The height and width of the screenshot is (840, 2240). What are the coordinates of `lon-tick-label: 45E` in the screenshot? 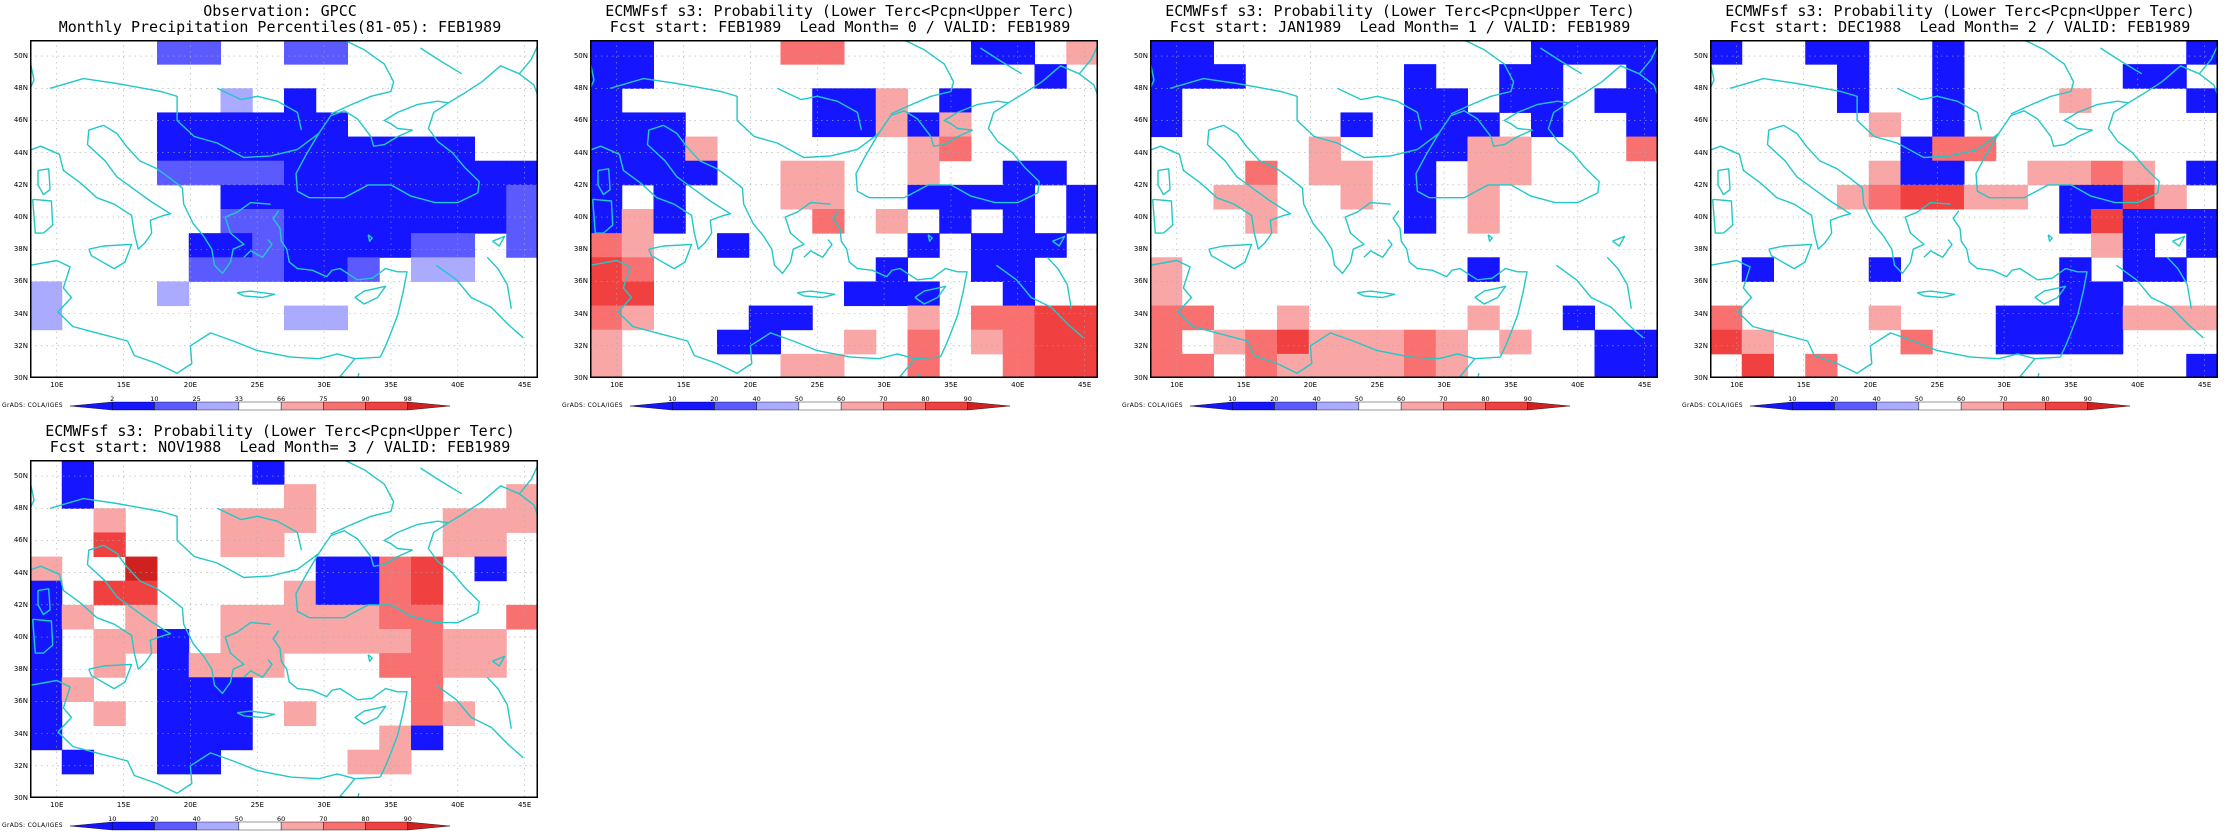 It's located at (2204, 385).